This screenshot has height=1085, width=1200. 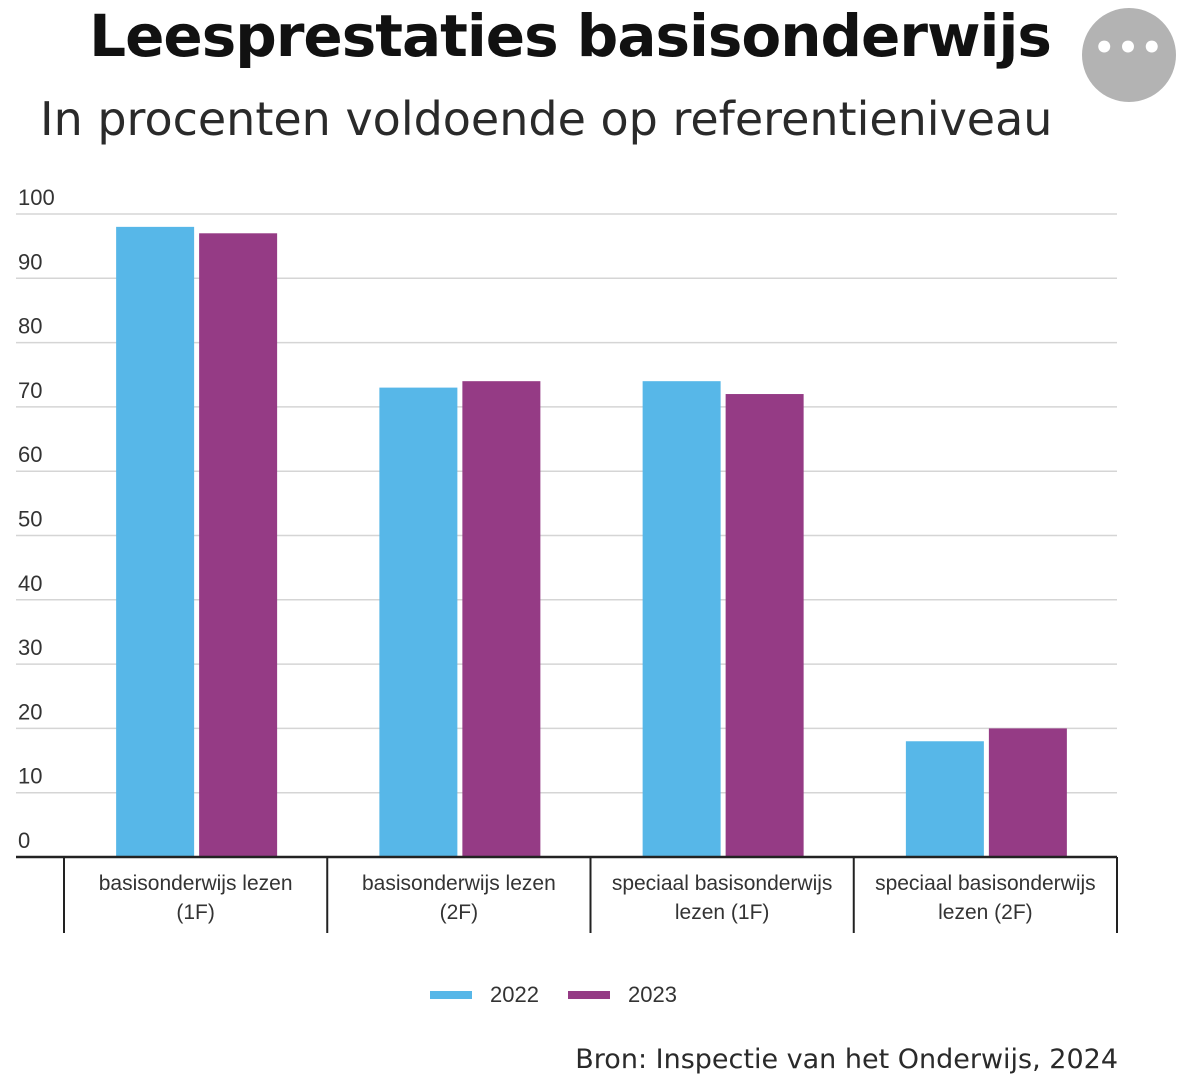 What do you see at coordinates (484, 995) in the screenshot?
I see `legend-item-2022: 2022` at bounding box center [484, 995].